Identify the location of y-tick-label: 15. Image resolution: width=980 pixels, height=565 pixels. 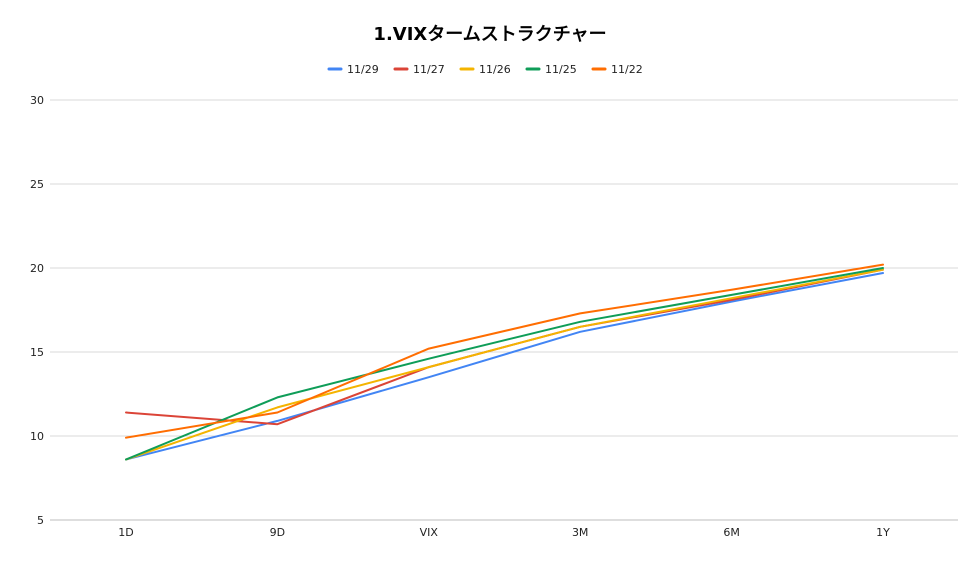
(37, 352).